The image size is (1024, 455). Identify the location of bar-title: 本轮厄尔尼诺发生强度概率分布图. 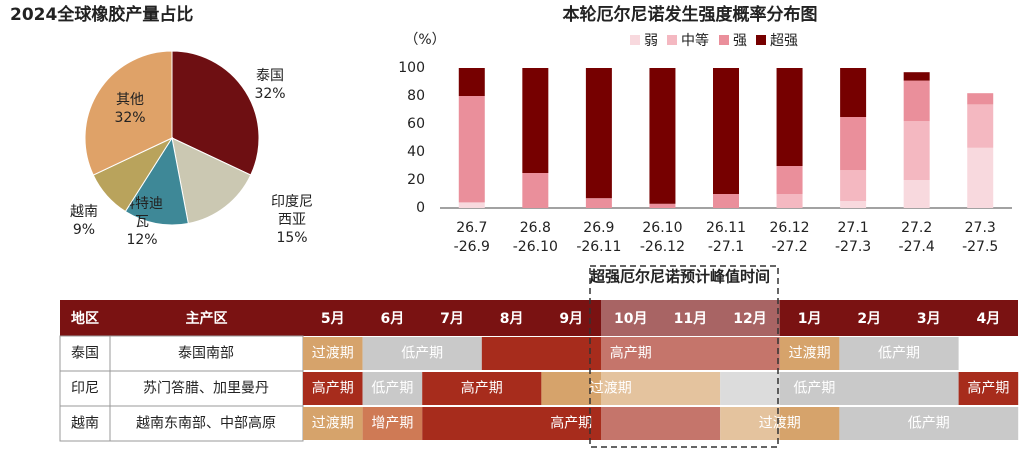
(690, 14).